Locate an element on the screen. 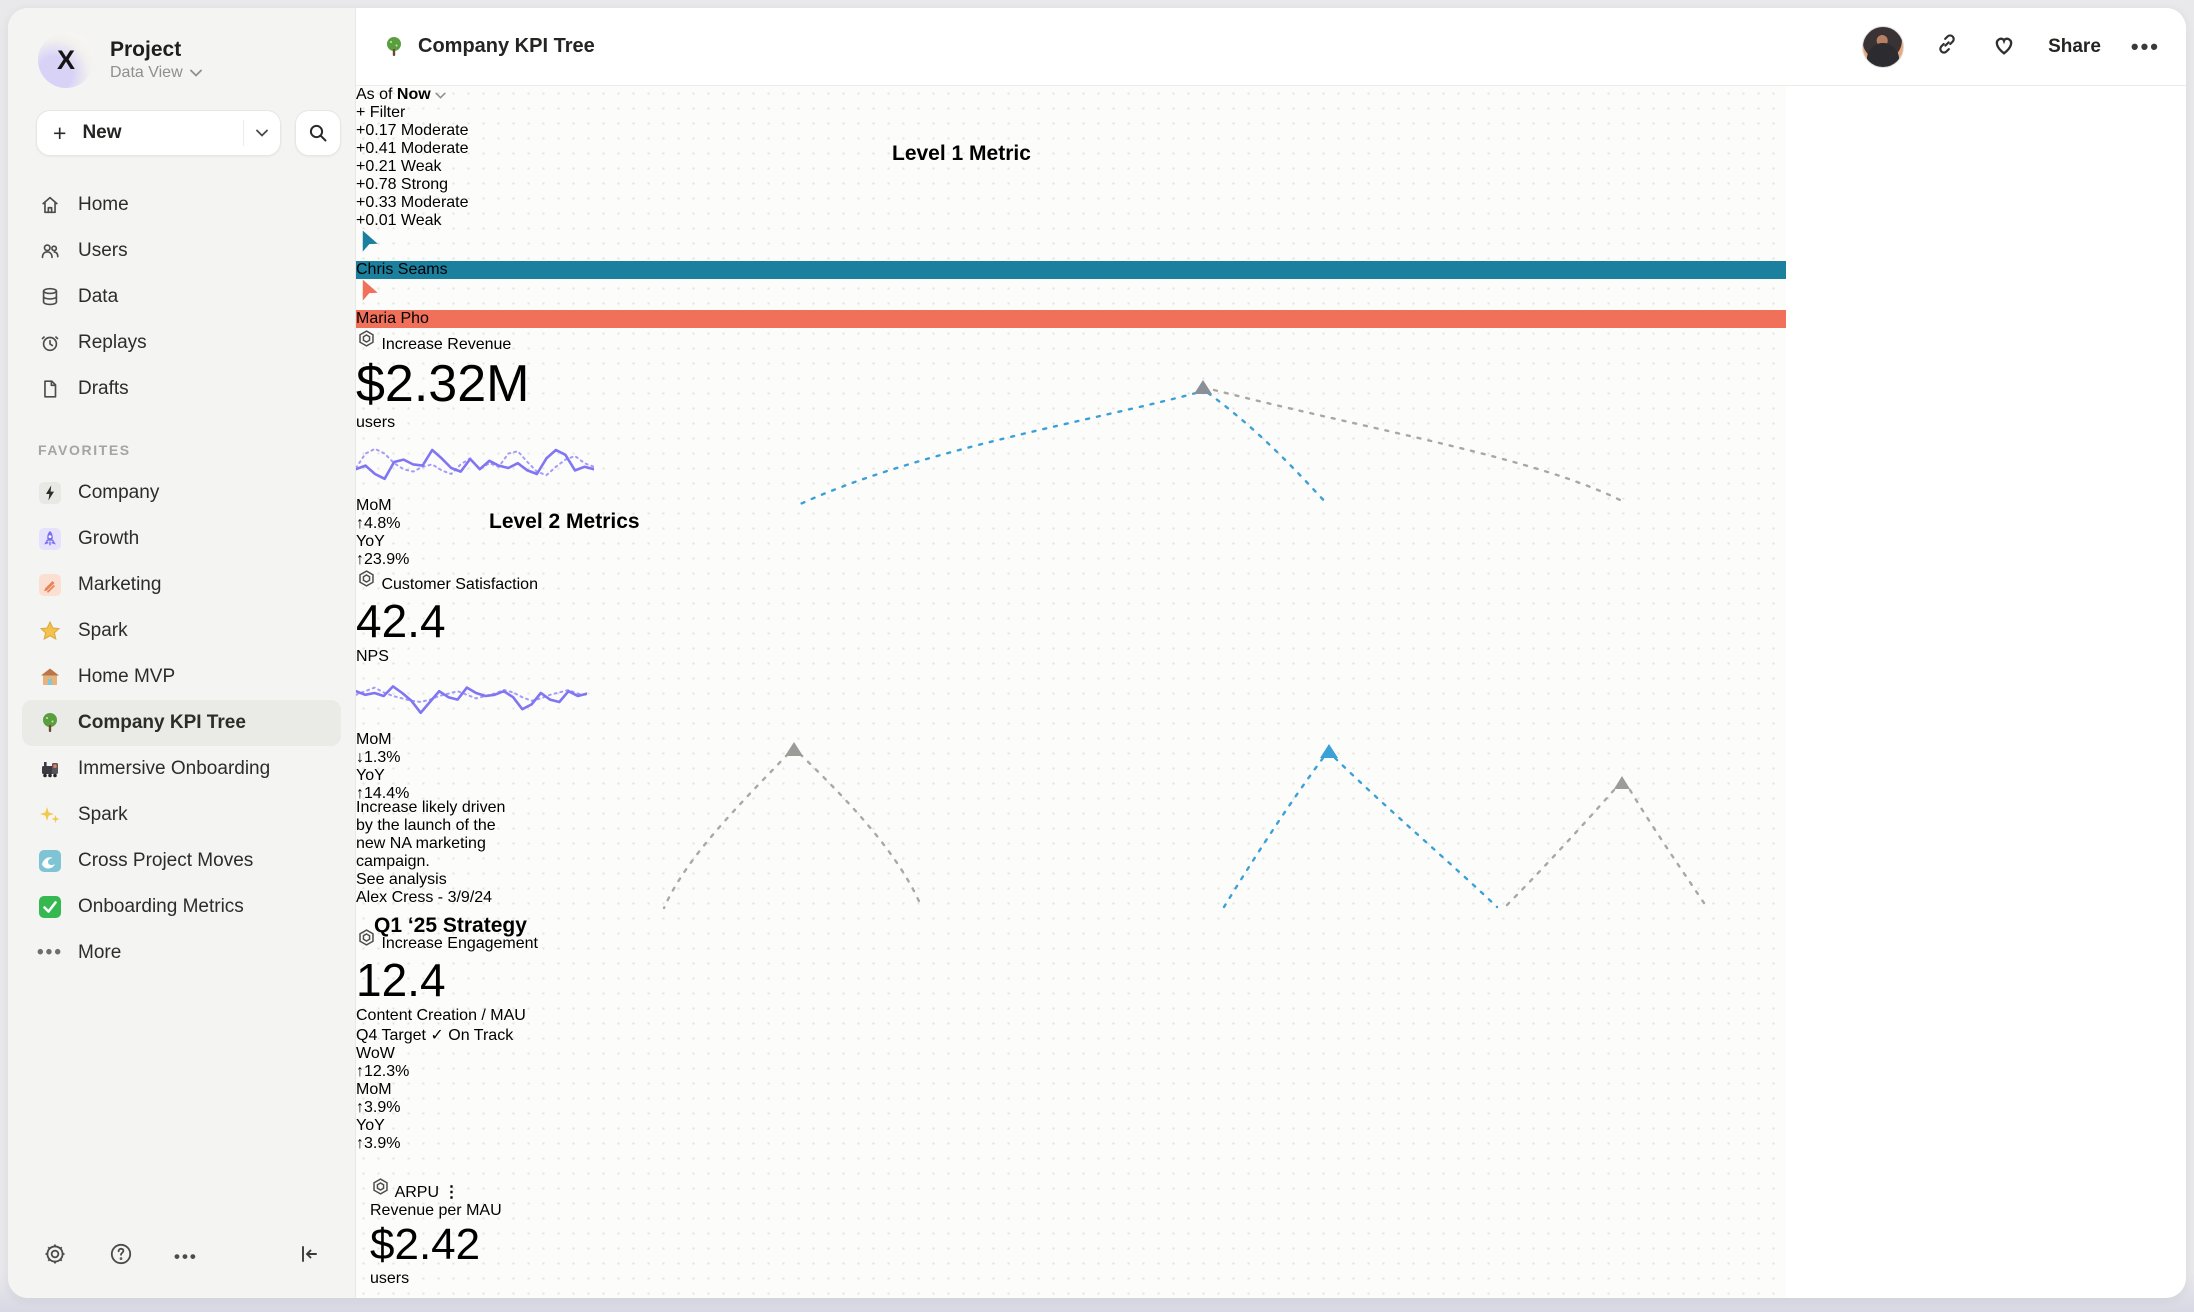  edge-label: +0.21 Weak is located at coordinates (399, 166).